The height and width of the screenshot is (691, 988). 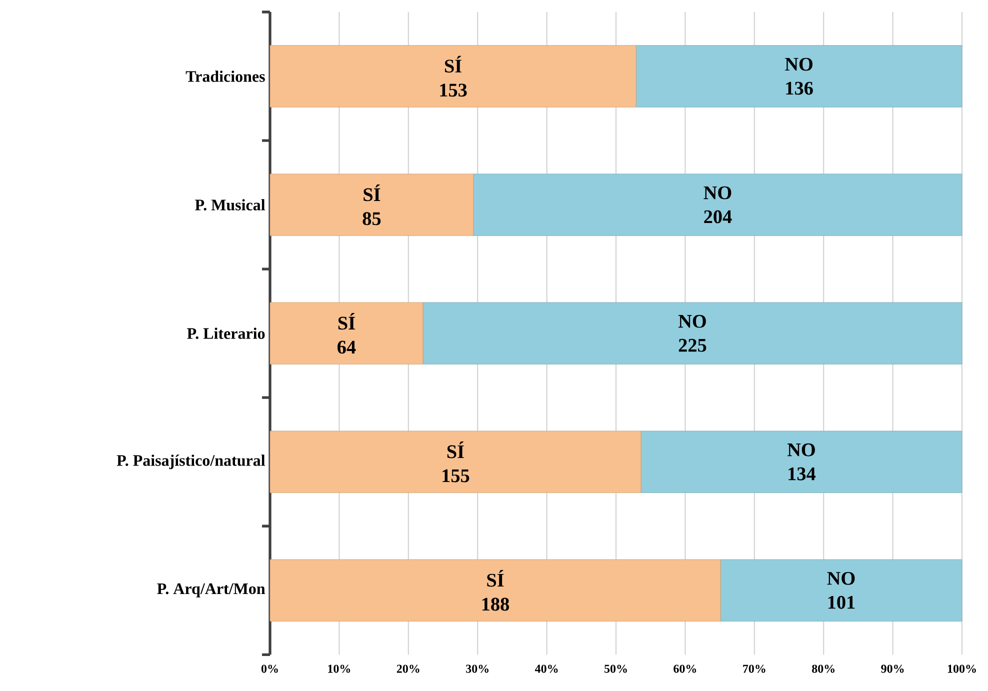 I want to click on x-tick-label: 40%, so click(x=546, y=669).